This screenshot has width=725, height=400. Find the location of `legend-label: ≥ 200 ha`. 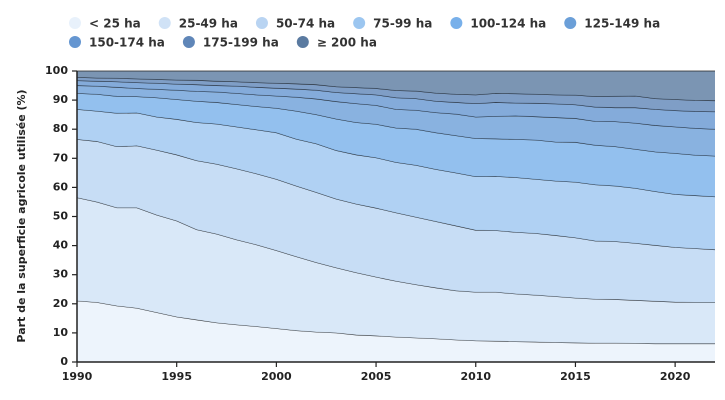

legend-label: ≥ 200 ha is located at coordinates (347, 43).